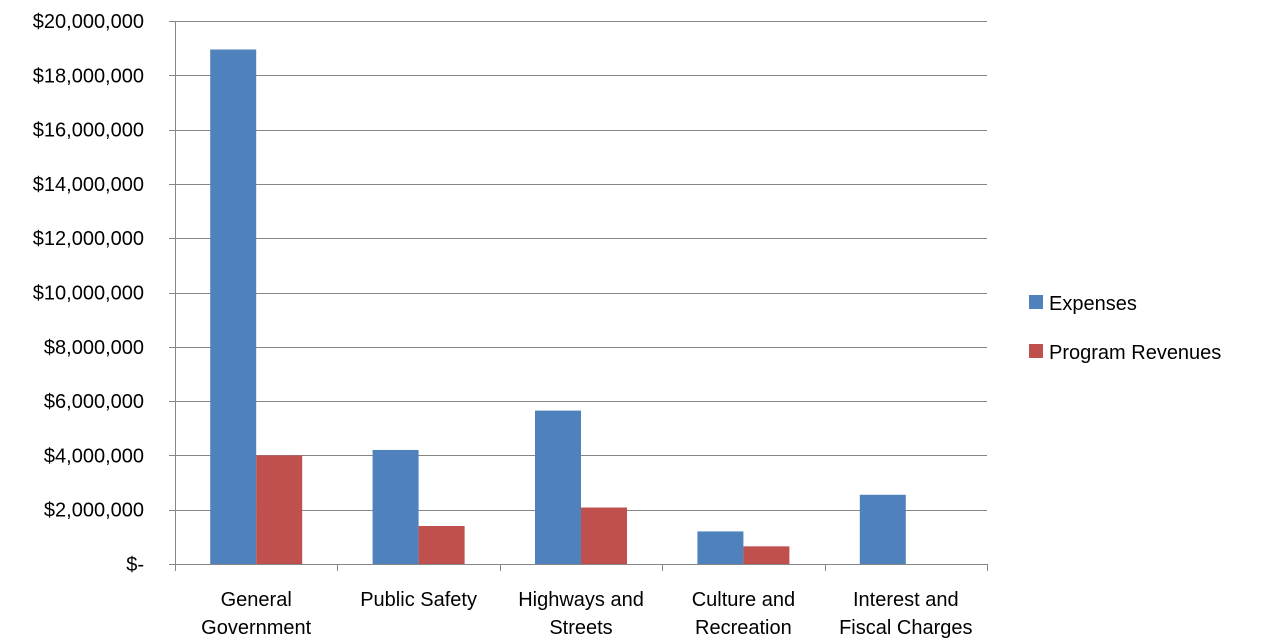  I want to click on y-tick-label: $20,000,000, so click(88, 22).